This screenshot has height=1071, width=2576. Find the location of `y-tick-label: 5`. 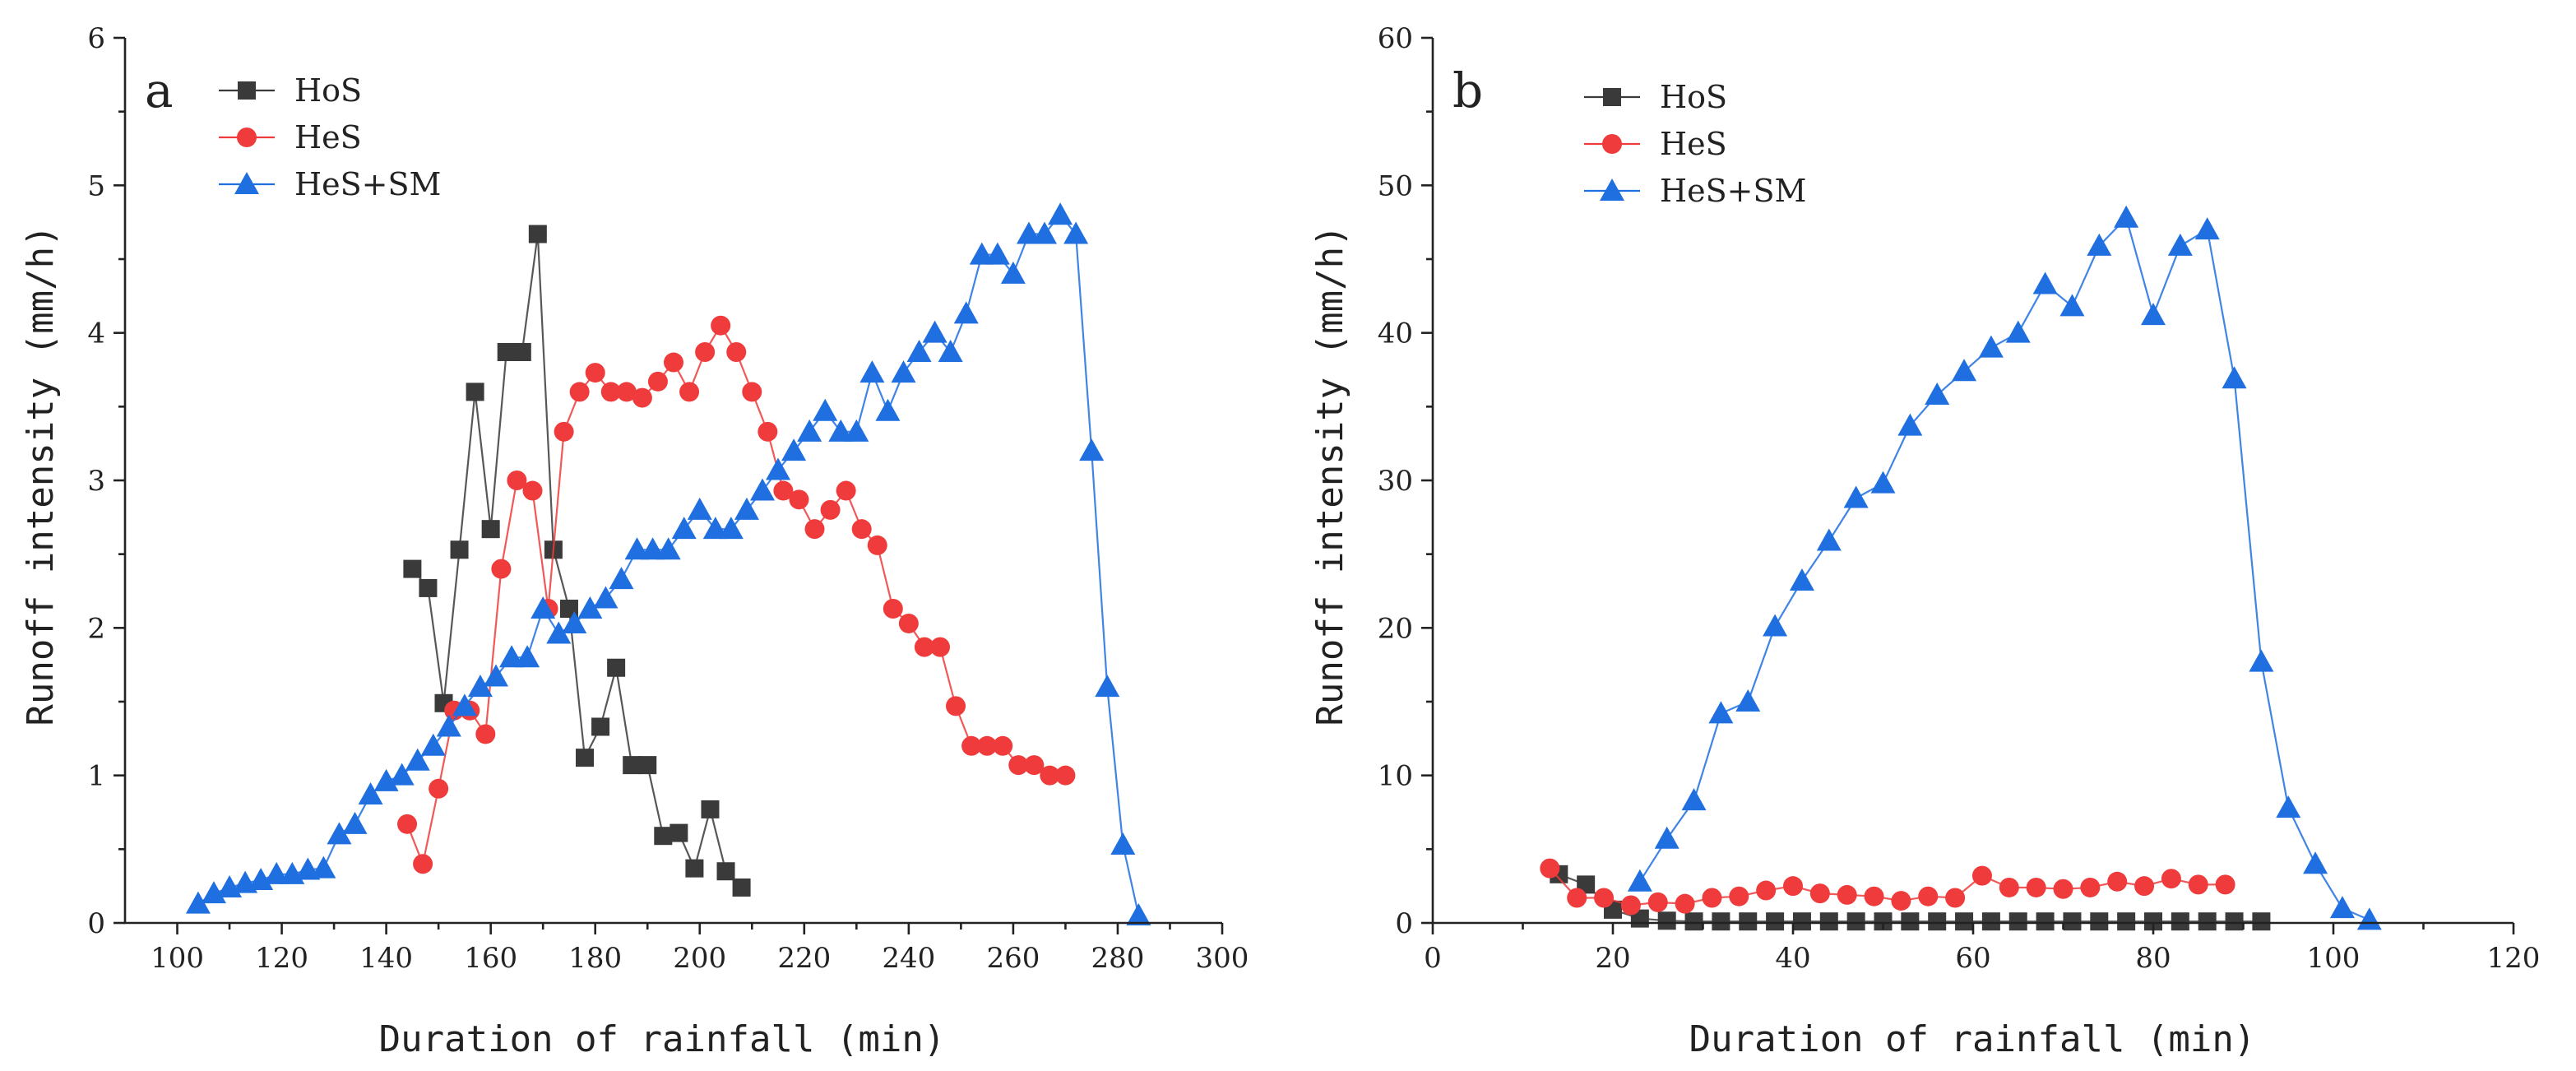

y-tick-label: 5 is located at coordinates (96, 185).